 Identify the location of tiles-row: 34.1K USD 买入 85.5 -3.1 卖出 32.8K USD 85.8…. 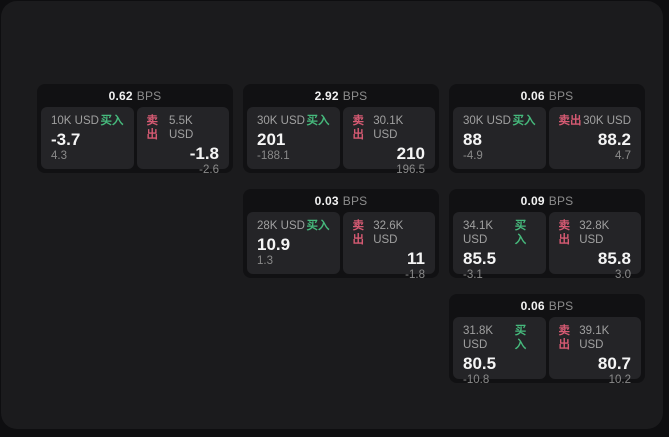
(547, 246).